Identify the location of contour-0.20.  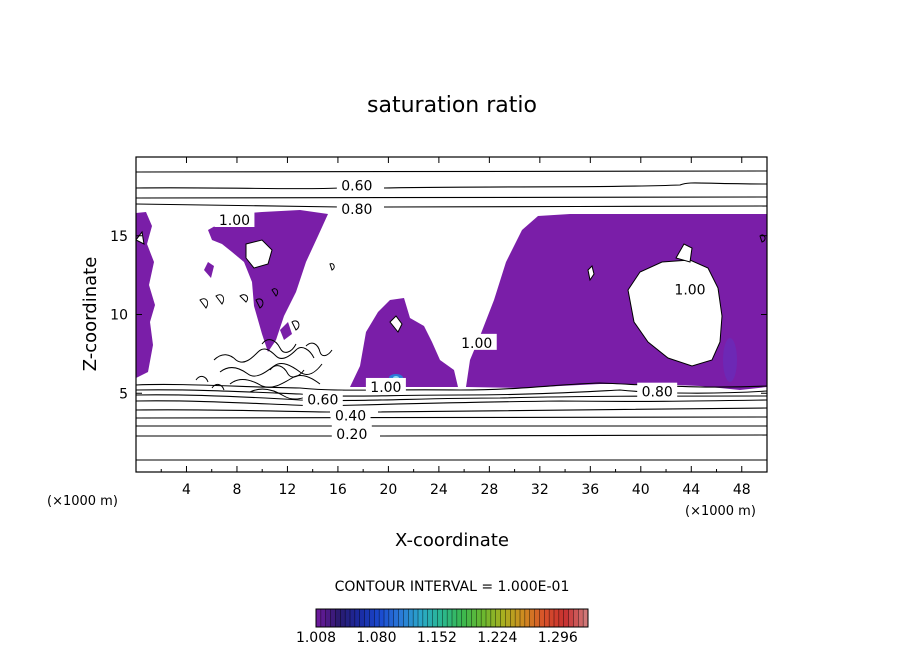
(451, 435).